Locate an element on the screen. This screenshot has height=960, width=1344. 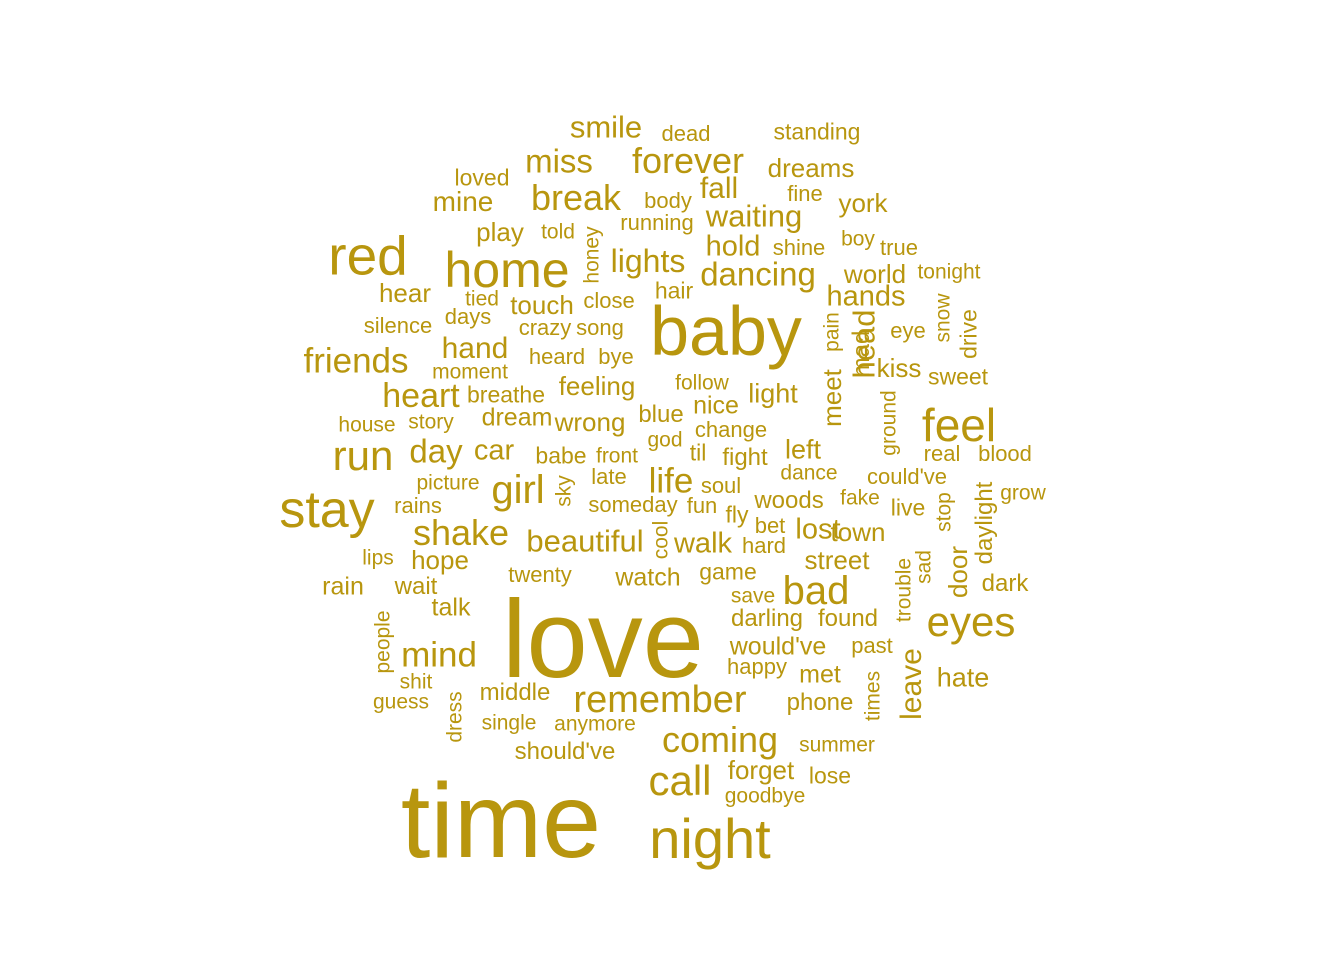
word-dress: dress is located at coordinates (455, 717).